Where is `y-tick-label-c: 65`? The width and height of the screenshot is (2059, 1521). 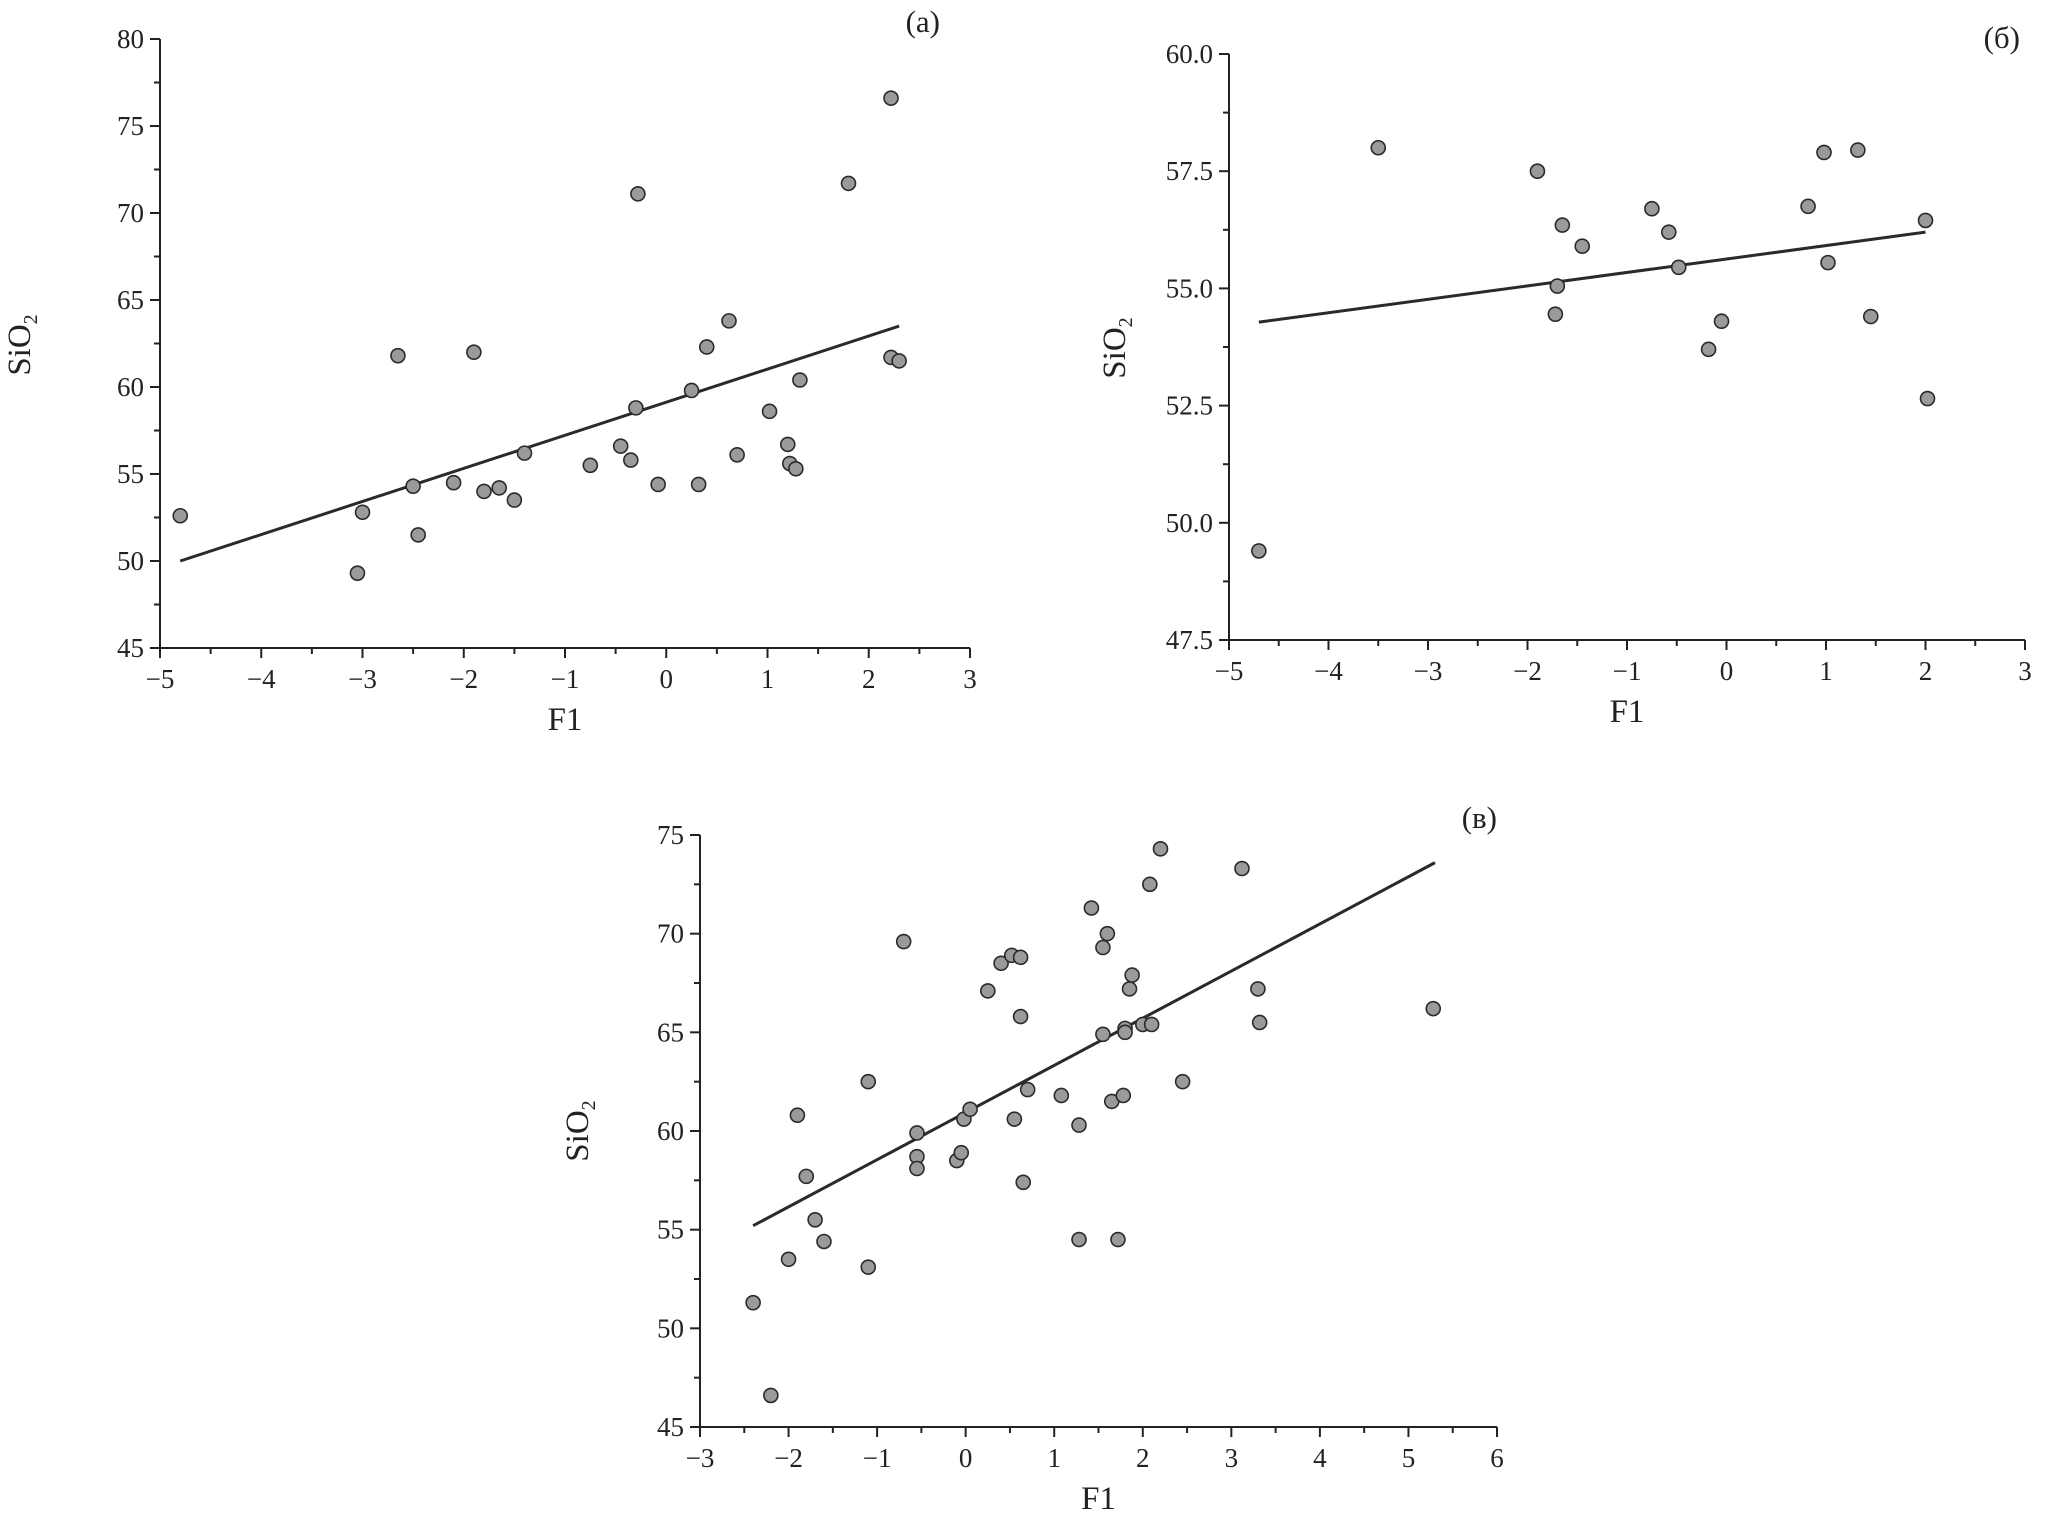 y-tick-label-c: 65 is located at coordinates (670, 1032).